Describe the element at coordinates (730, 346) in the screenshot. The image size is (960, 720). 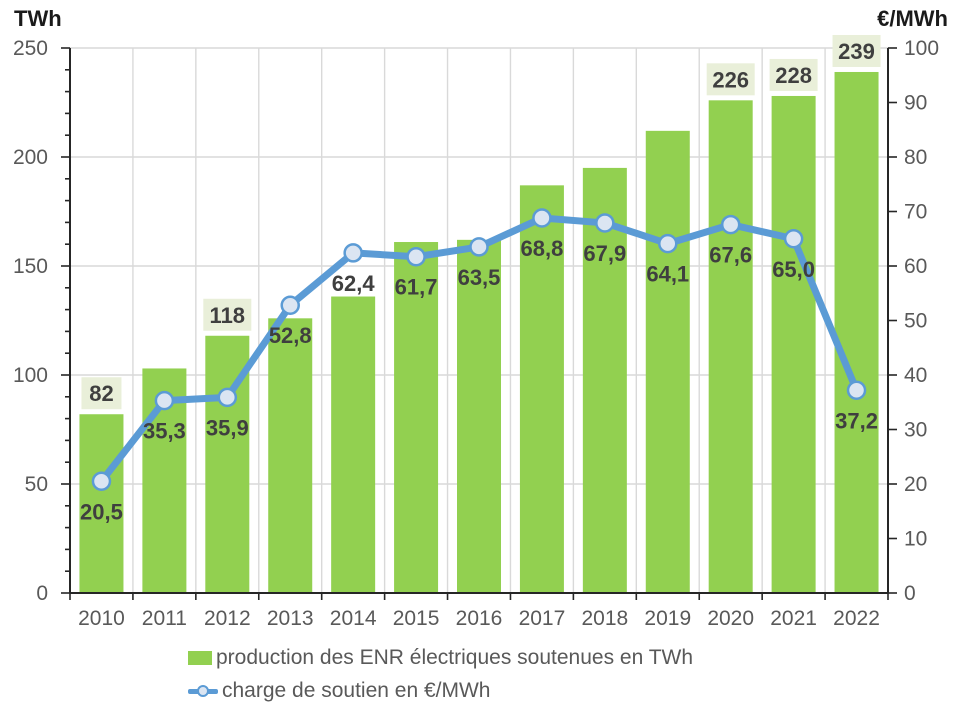
I see `bar-2020` at that location.